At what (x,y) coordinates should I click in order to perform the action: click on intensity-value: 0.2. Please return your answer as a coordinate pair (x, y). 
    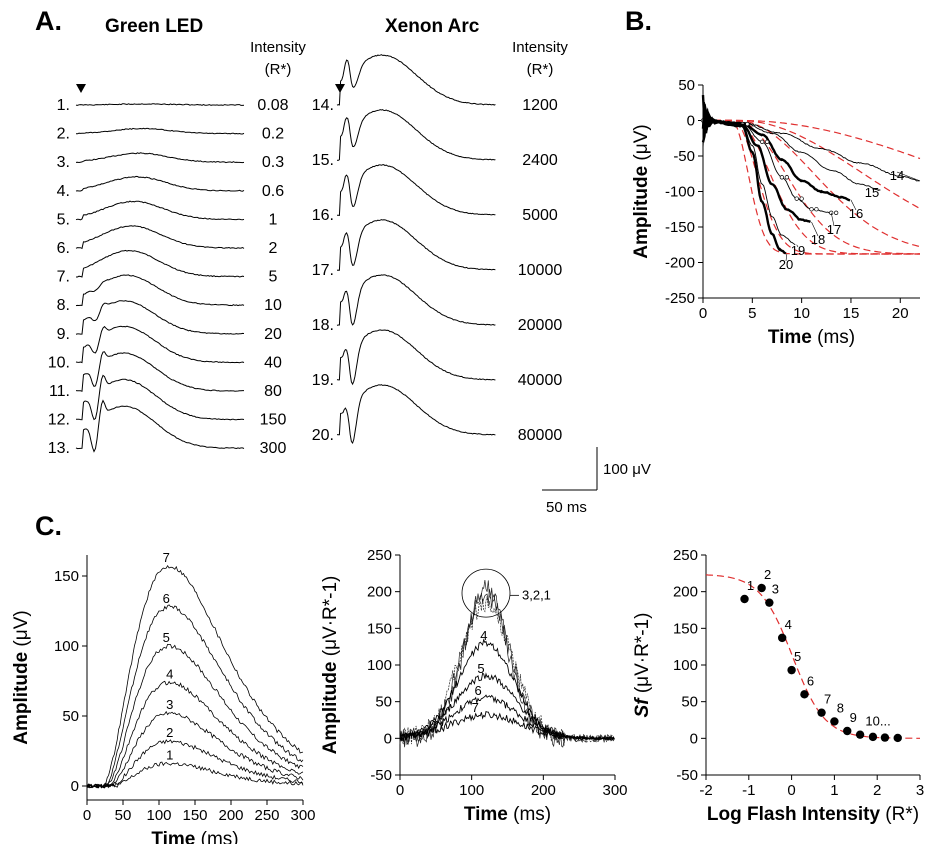
    Looking at the image, I should click on (273, 134).